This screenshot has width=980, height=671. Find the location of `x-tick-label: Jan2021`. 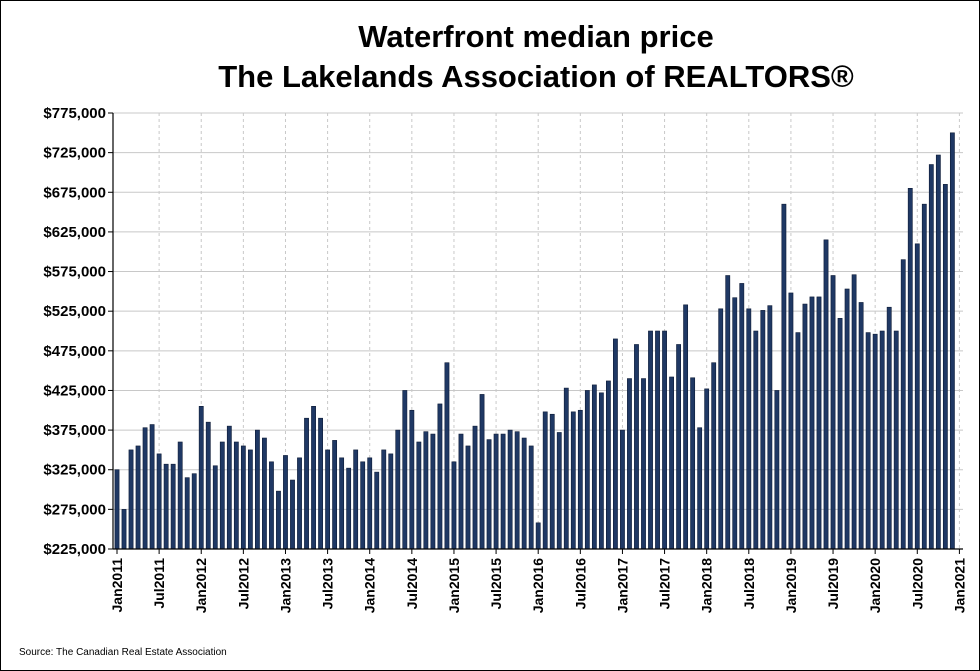

x-tick-label: Jan2021 is located at coordinates (959, 585).